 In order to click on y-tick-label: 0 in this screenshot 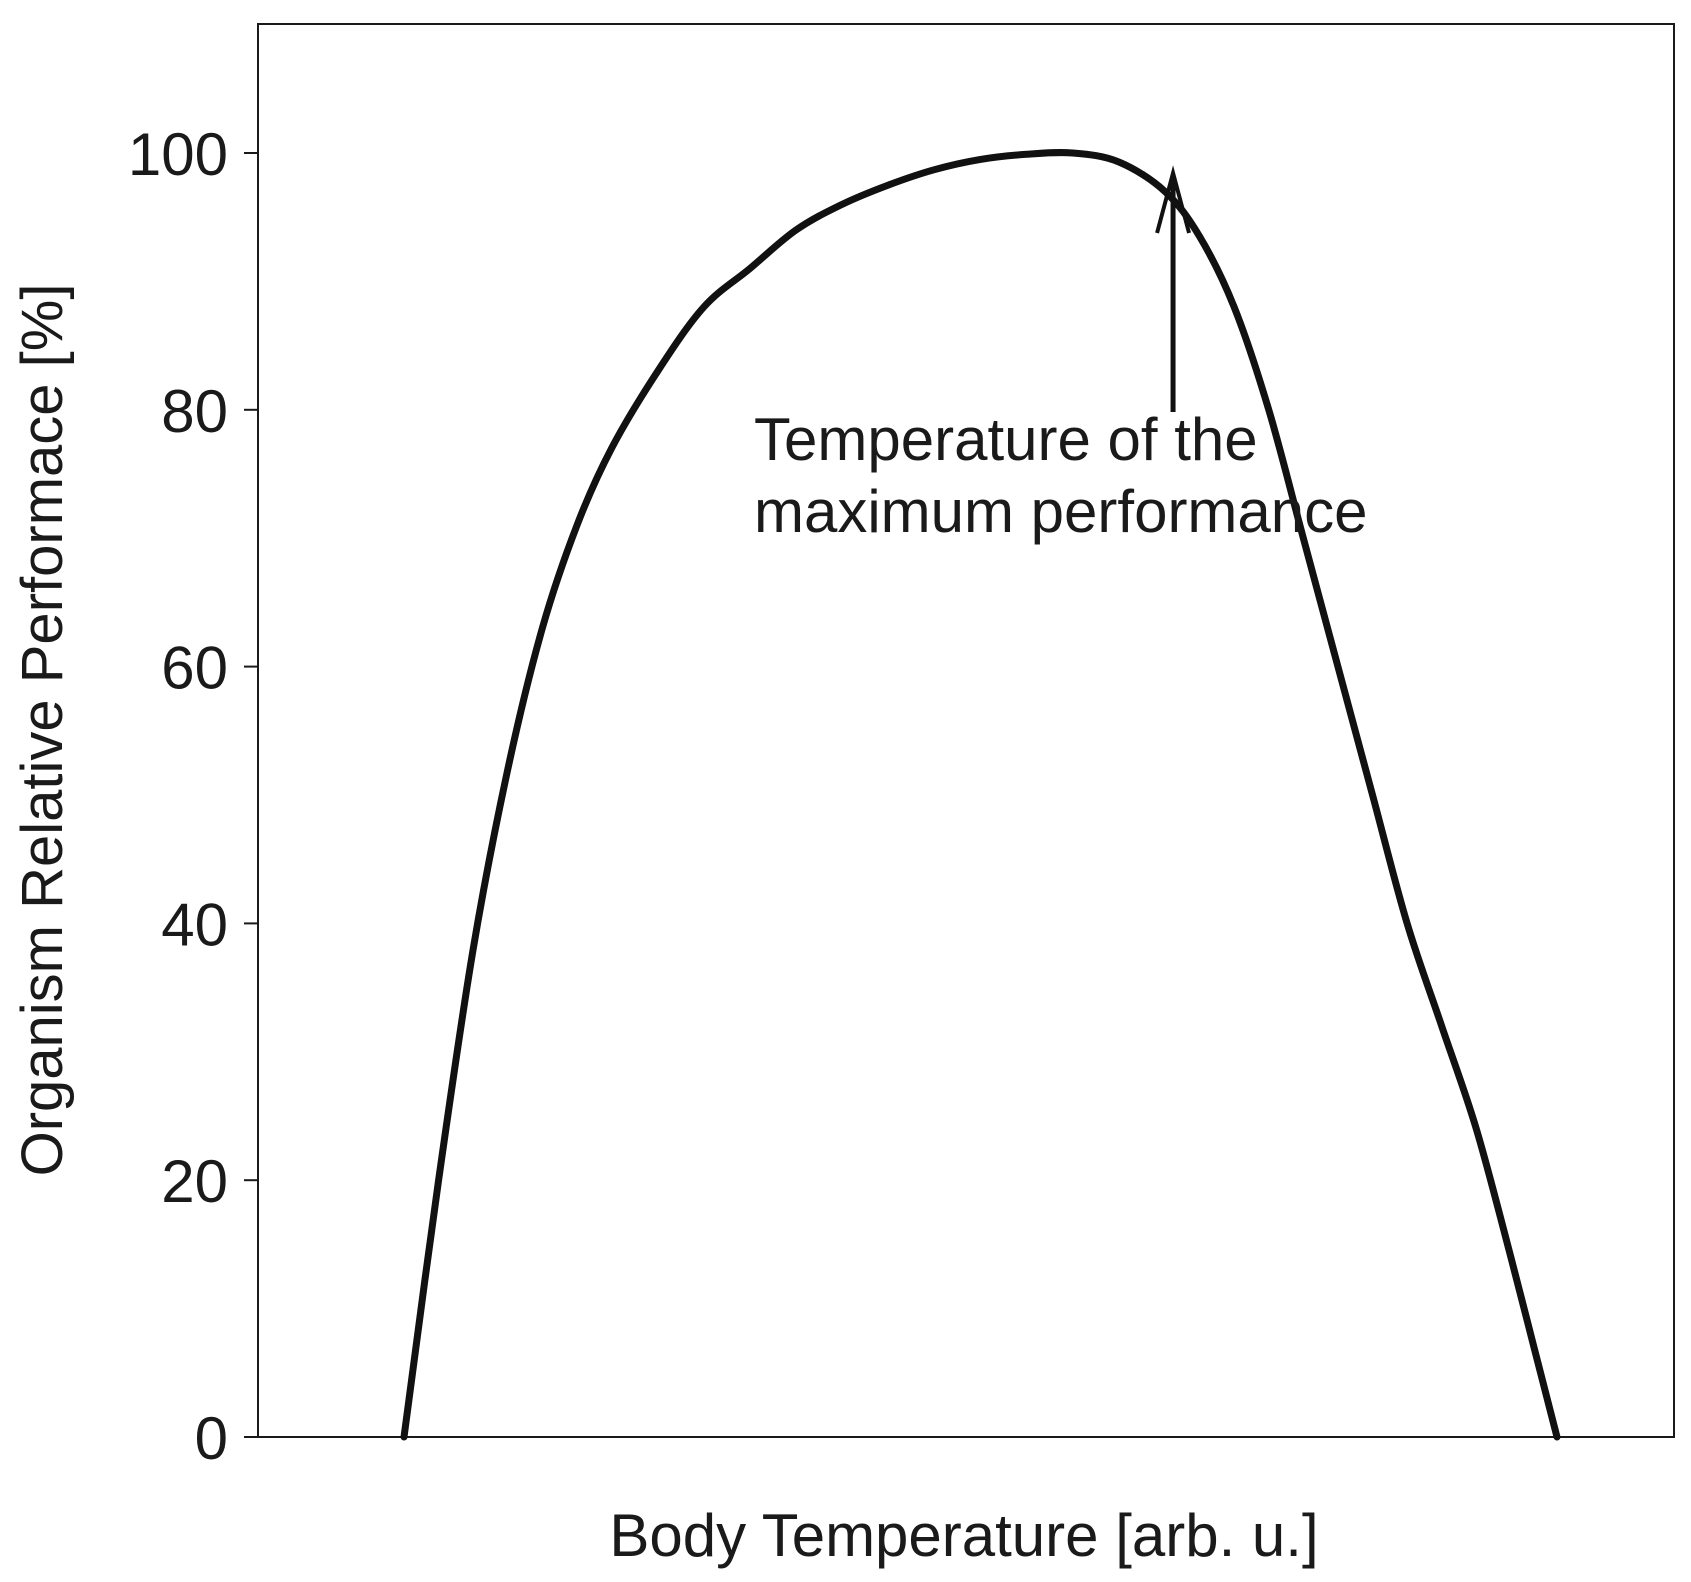, I will do `click(211, 1438)`.